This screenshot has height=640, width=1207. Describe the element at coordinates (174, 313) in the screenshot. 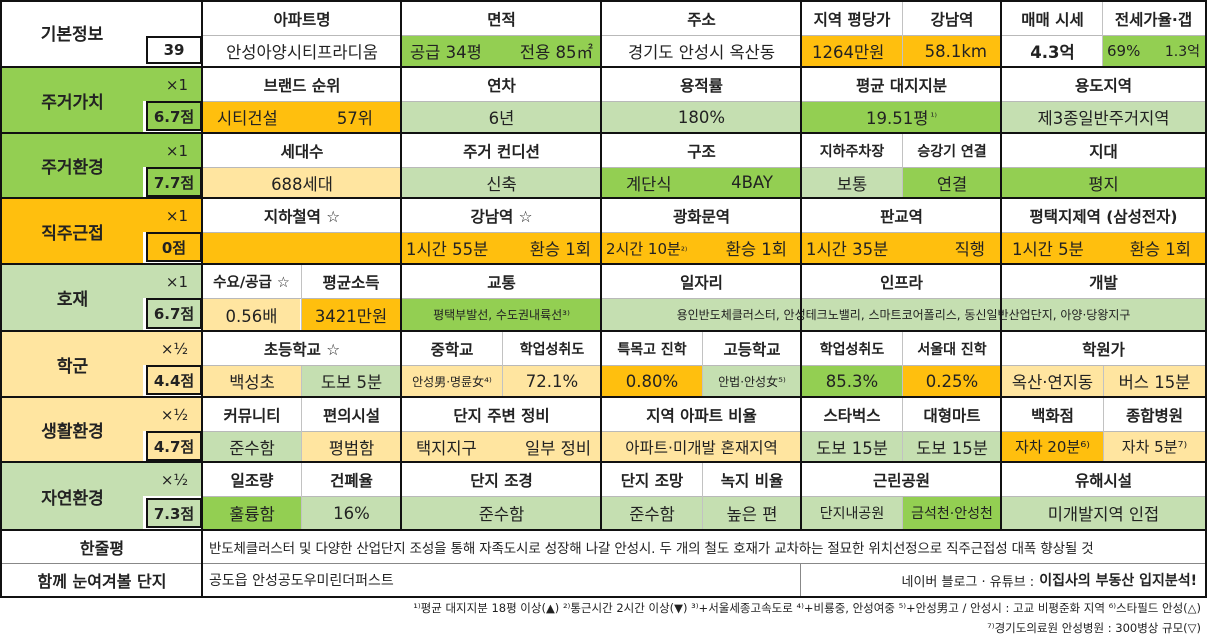

I see `score-developments: 6.7점` at that location.